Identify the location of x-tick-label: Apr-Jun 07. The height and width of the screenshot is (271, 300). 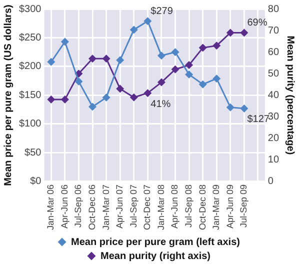
(119, 206).